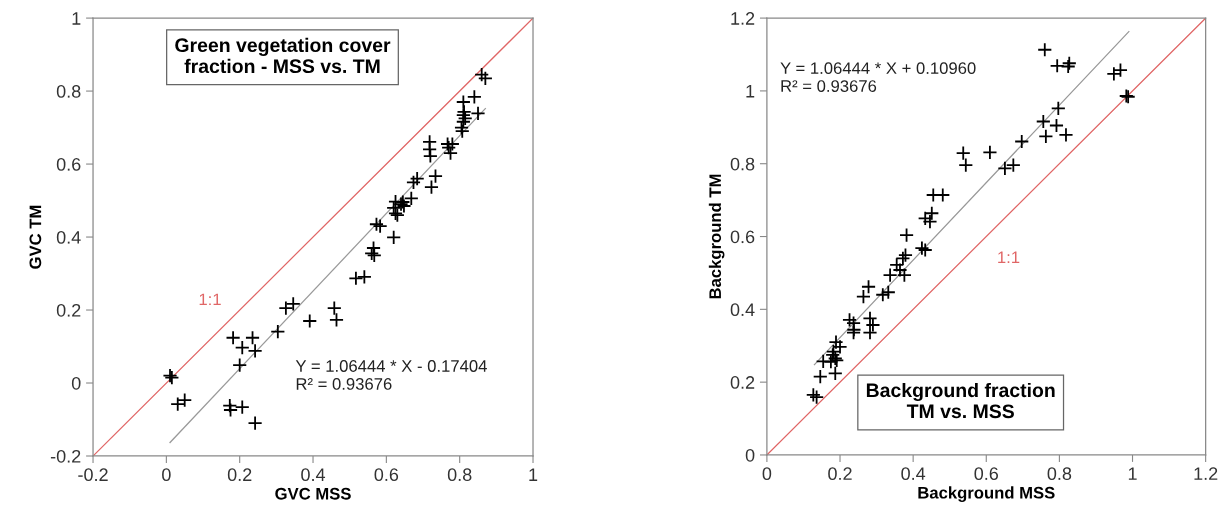 The height and width of the screenshot is (517, 1229). What do you see at coordinates (391, 375) in the screenshot?
I see `annotation: Y = 1.06444 * X - 0.17404 R² = 0.93676` at bounding box center [391, 375].